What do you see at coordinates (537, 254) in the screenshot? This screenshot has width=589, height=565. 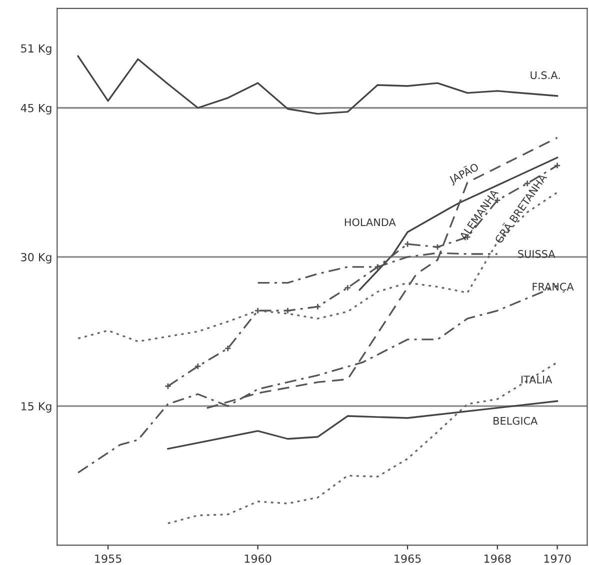 I see `series-label: SUISSA` at bounding box center [537, 254].